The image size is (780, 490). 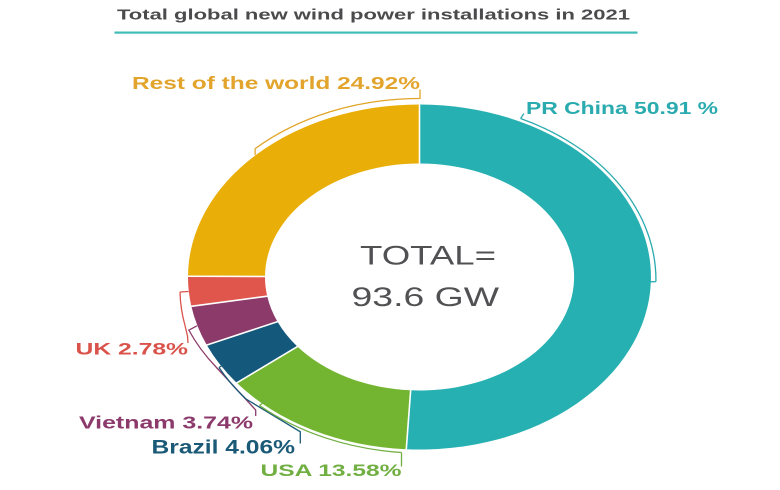 What do you see at coordinates (276, 83) in the screenshot?
I see `svg-text: Rest of the world 24.92%` at bounding box center [276, 83].